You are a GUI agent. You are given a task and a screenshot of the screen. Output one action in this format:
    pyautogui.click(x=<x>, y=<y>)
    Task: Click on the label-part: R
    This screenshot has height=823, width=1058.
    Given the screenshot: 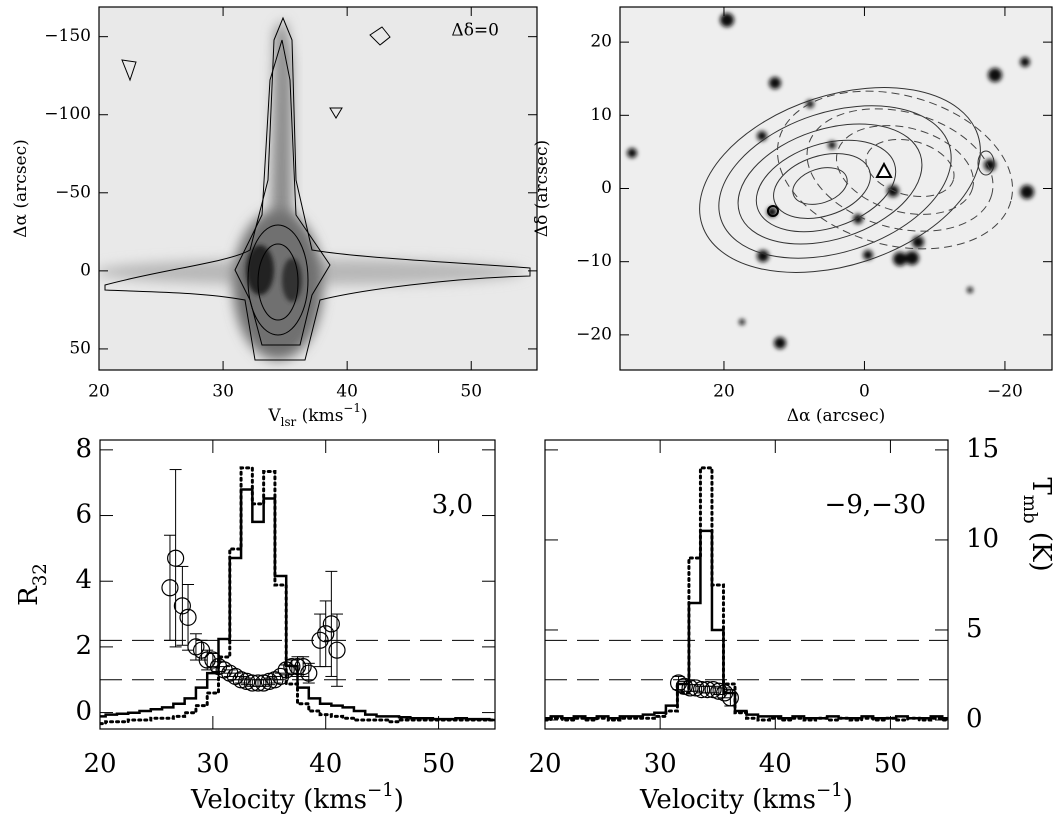 What is the action you would take?
    pyautogui.click(x=29, y=595)
    